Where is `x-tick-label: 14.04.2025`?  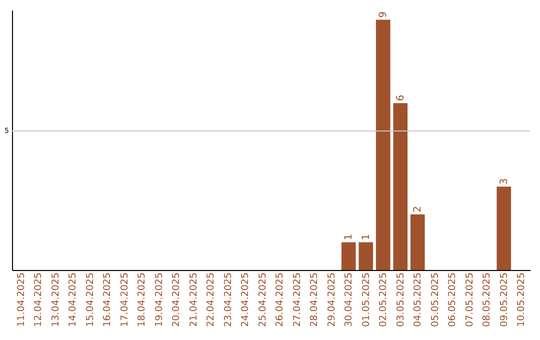 x-tick-label: 14.04.2025 is located at coordinates (73, 299).